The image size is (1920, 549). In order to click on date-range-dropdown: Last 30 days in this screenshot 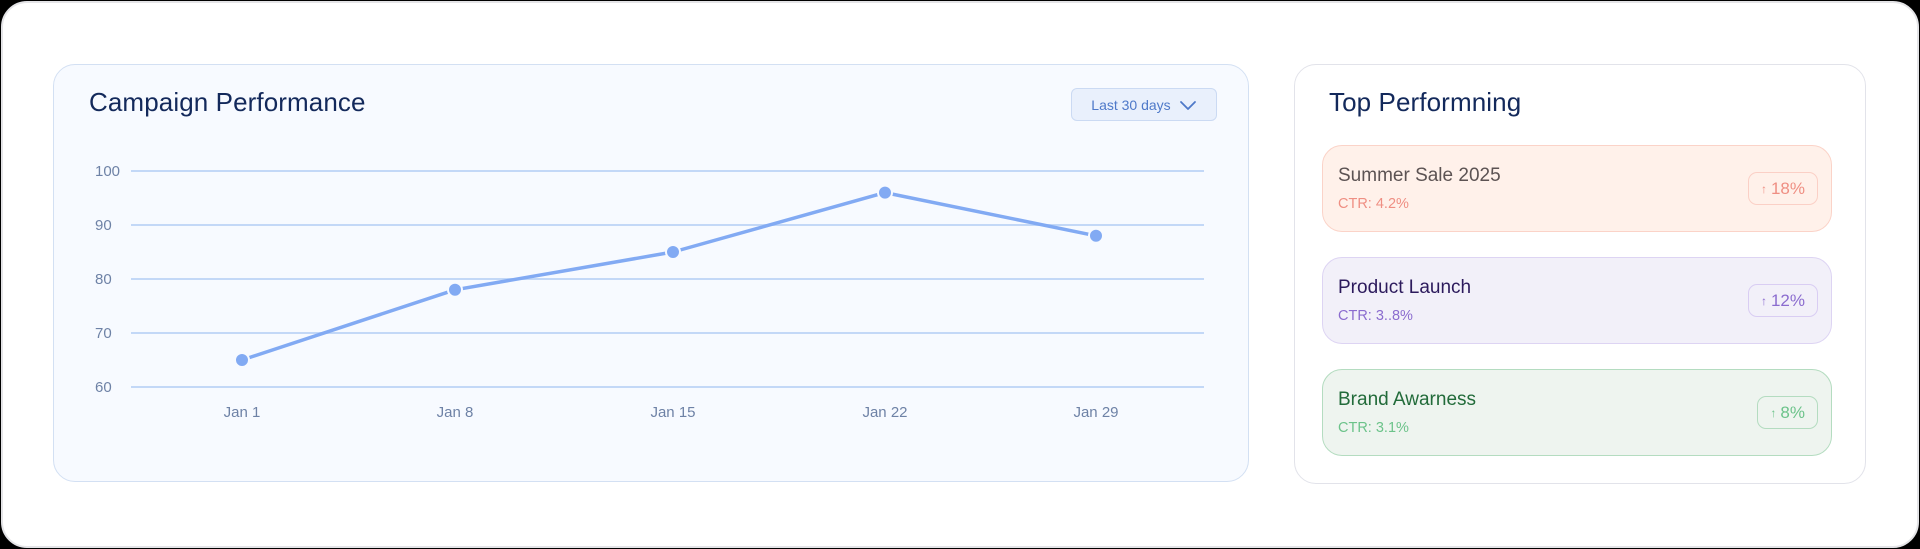, I will do `click(1144, 104)`.